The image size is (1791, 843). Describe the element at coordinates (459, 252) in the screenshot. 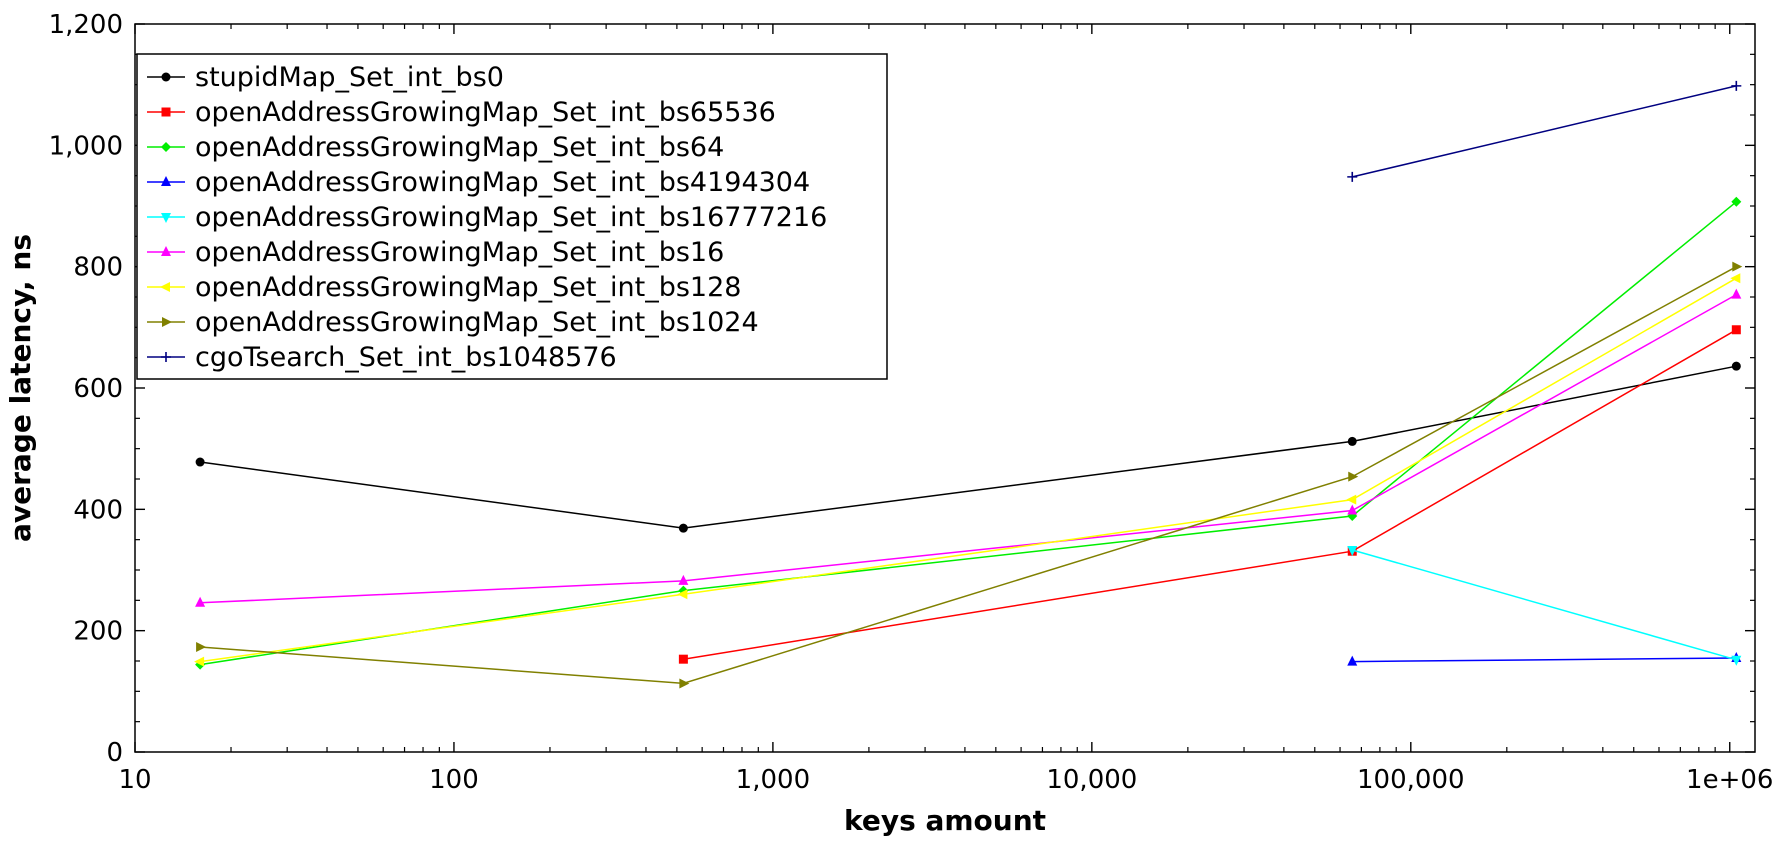

I see `legend-label: openAddressGrowingMap_Set_int_bs16` at that location.